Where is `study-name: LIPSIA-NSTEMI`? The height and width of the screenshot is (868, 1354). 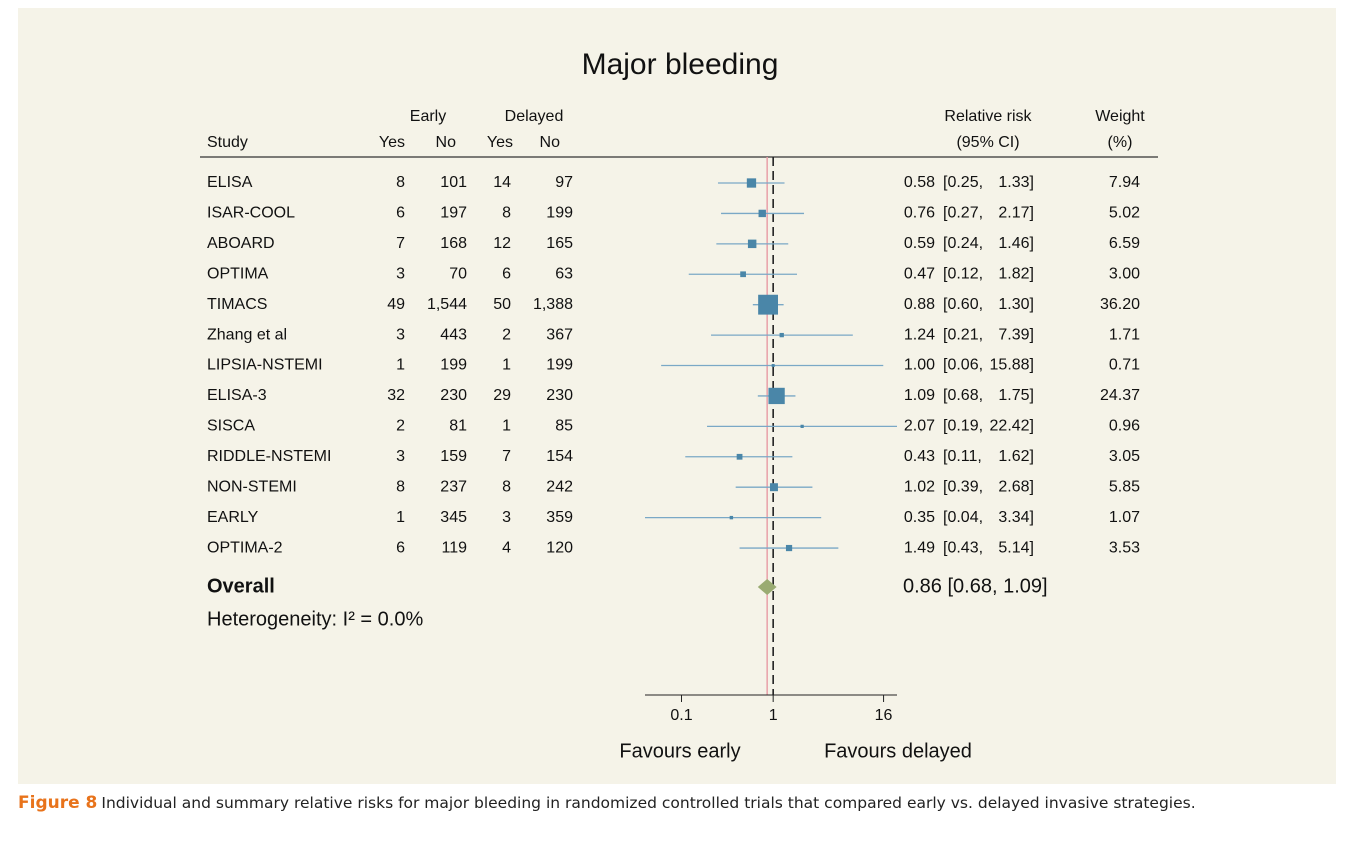 study-name: LIPSIA-NSTEMI is located at coordinates (265, 365).